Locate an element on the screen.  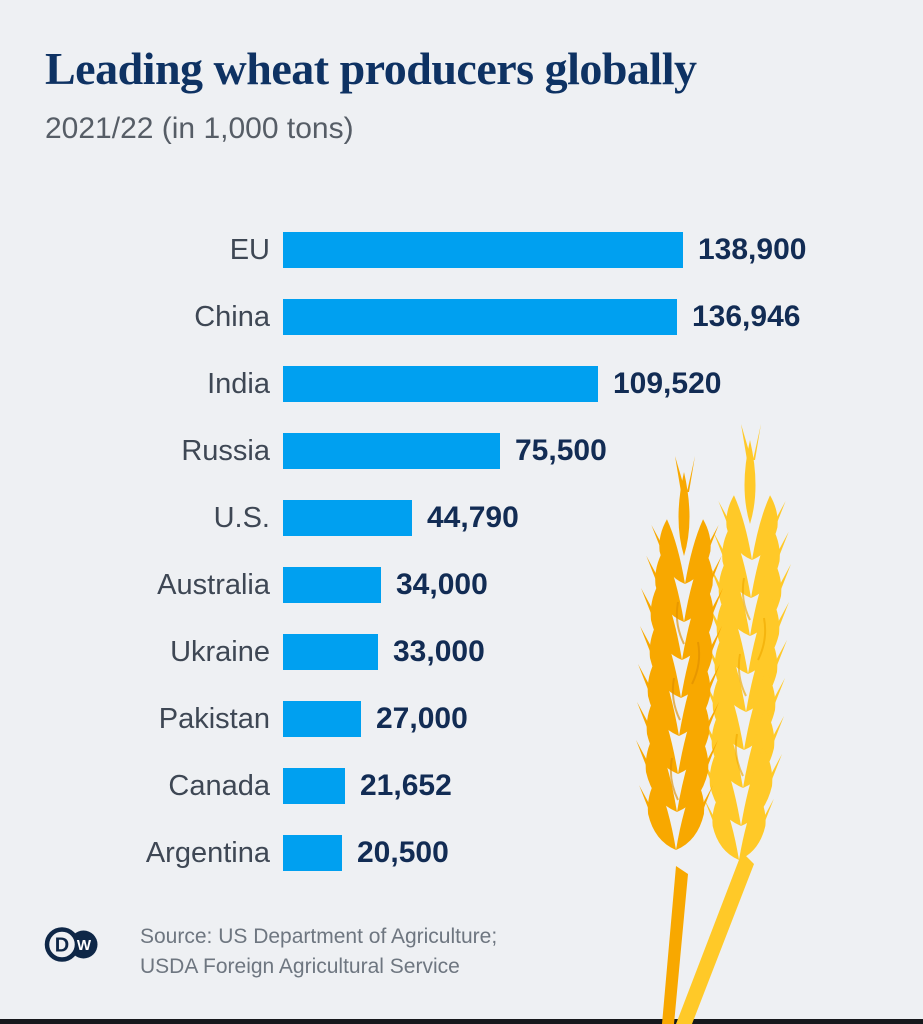
bar-label: Russia is located at coordinates (225, 450).